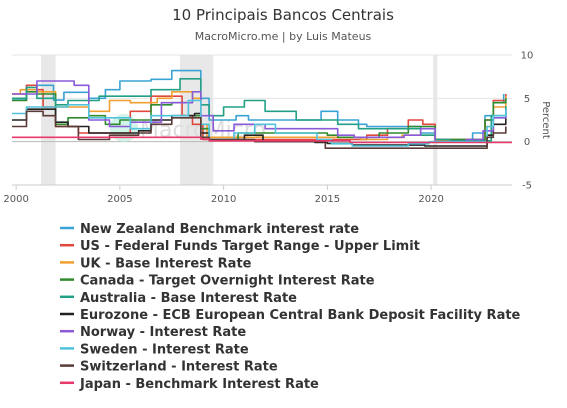 This screenshot has width=567, height=408. Describe the element at coordinates (283, 36) in the screenshot. I see `chart-subtitle: MacroMicro.me | by Luis Mateus` at that location.